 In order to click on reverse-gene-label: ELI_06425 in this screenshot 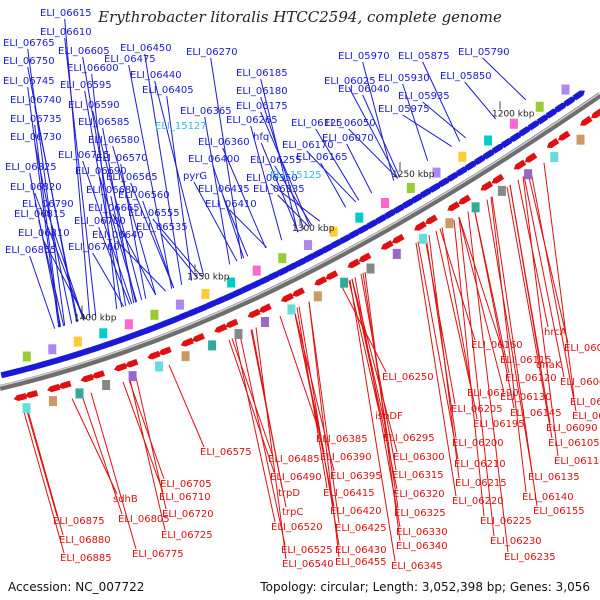, I will do `click(361, 528)`.